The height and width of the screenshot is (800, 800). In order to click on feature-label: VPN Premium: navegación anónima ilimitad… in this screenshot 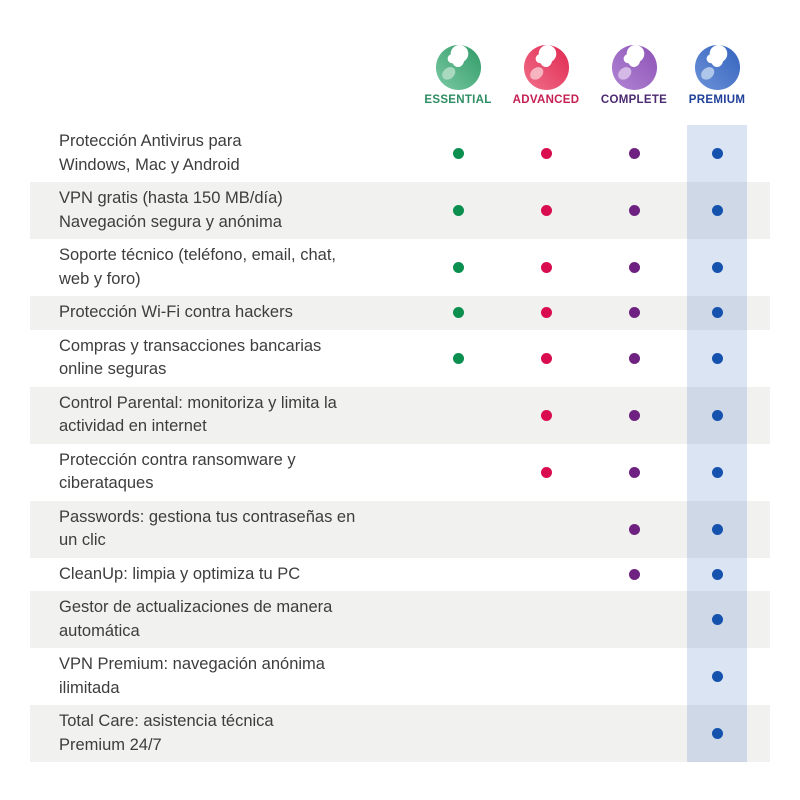, I will do `click(192, 676)`.